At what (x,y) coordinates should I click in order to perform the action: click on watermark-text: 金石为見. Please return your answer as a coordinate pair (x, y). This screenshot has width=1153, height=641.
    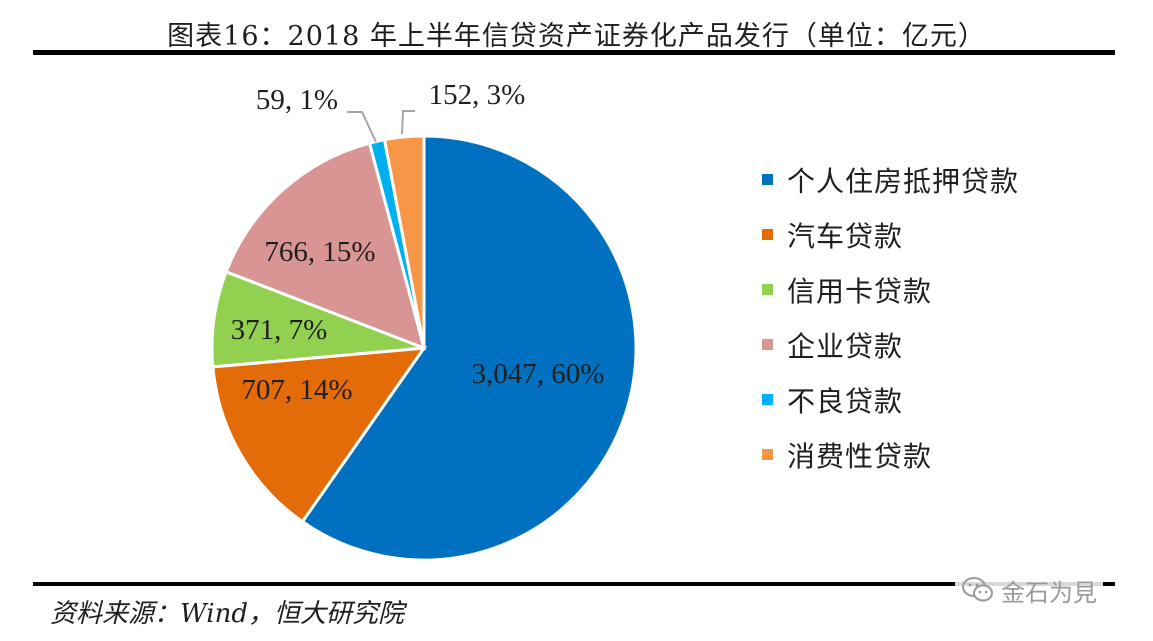
    Looking at the image, I should click on (1049, 592).